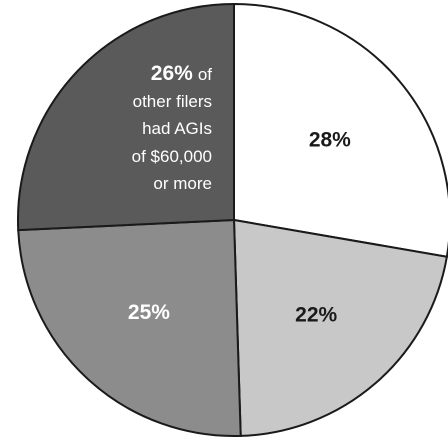 The width and height of the screenshot is (448, 441). Describe the element at coordinates (172, 73) in the screenshot. I see `annotation-value: 26%` at that location.